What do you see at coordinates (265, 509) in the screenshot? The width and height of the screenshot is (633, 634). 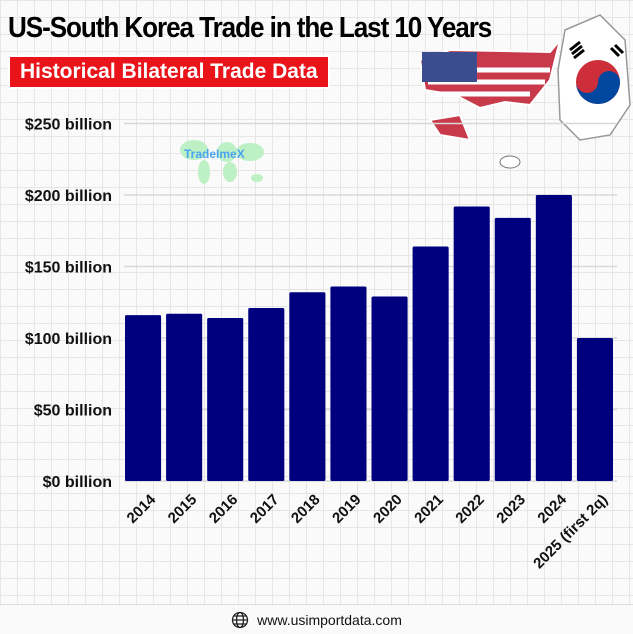 I see `x-tick-label: 2017` at bounding box center [265, 509].